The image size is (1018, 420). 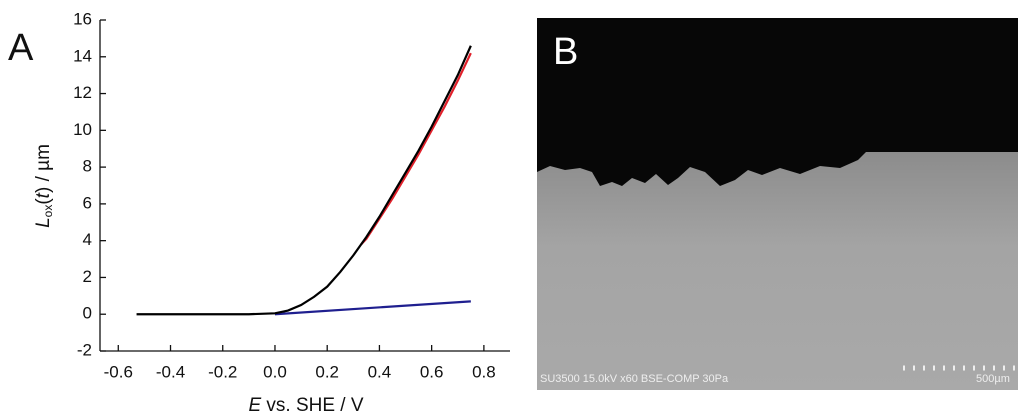 I want to click on data-line, so click(x=372, y=308).